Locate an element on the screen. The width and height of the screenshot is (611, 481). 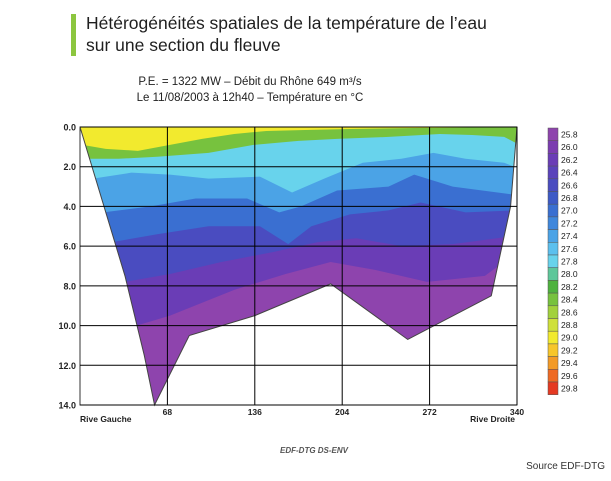
legend-label: 29.0 is located at coordinates (569, 338).